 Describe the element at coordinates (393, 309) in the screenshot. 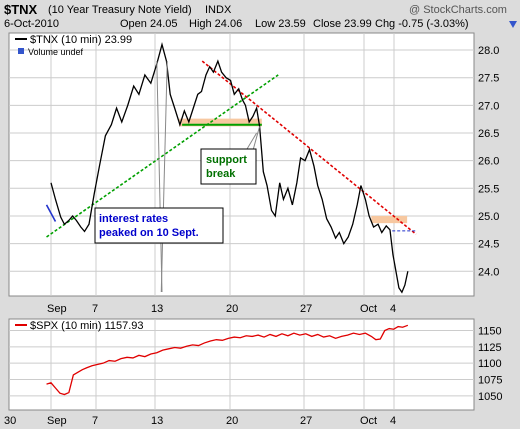

I see `tnx-xtick-label: 4` at that location.